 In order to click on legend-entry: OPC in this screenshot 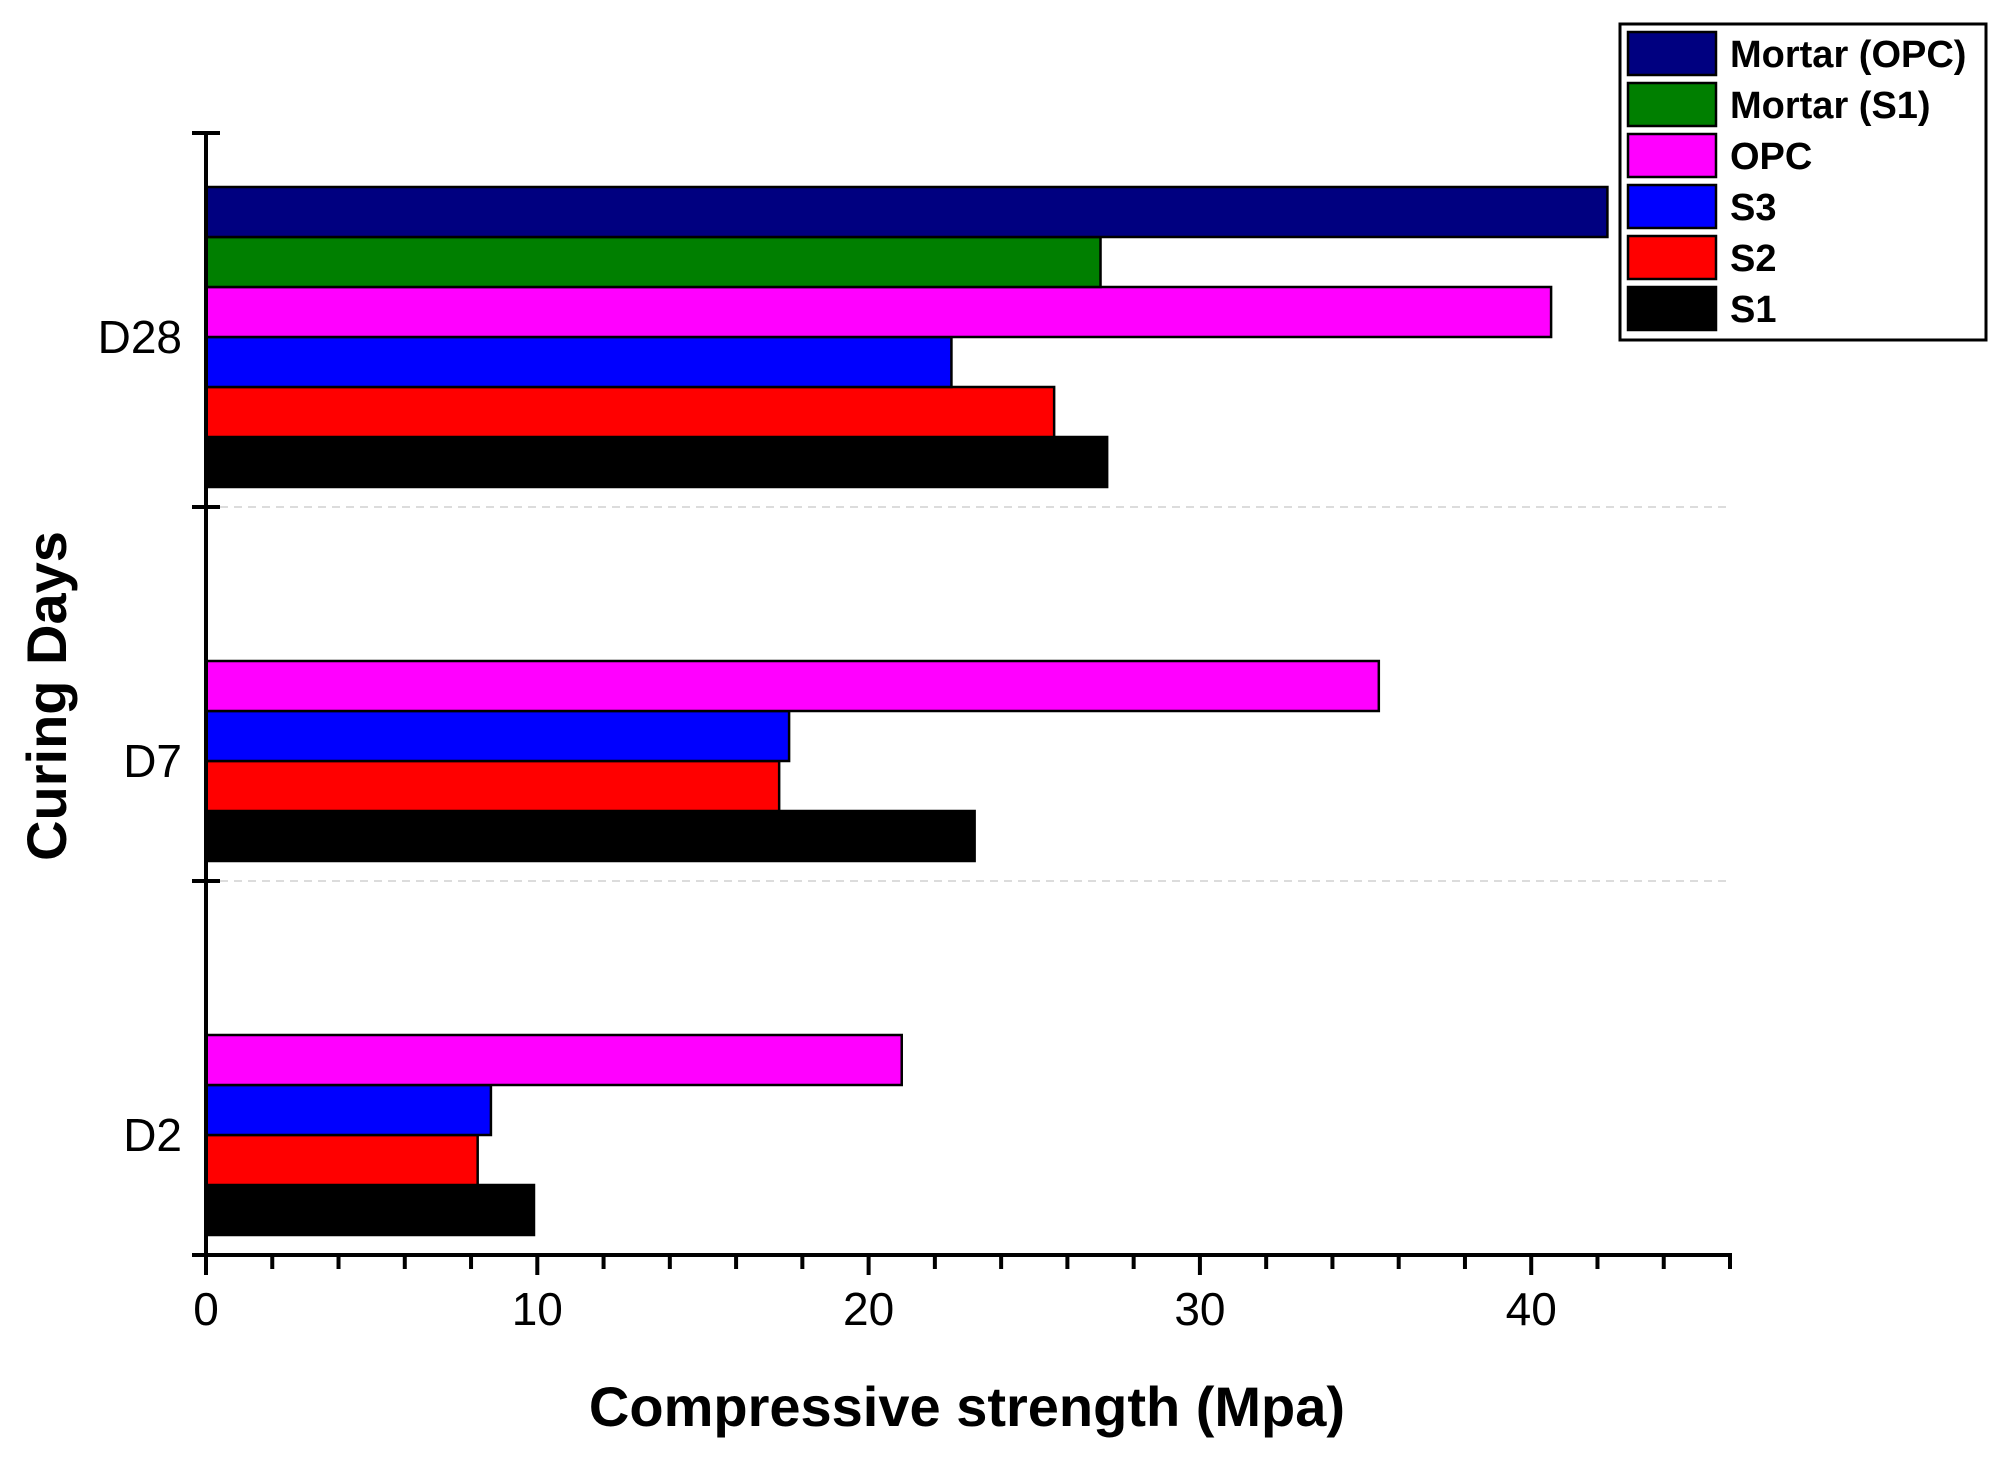, I will do `click(1719, 155)`.